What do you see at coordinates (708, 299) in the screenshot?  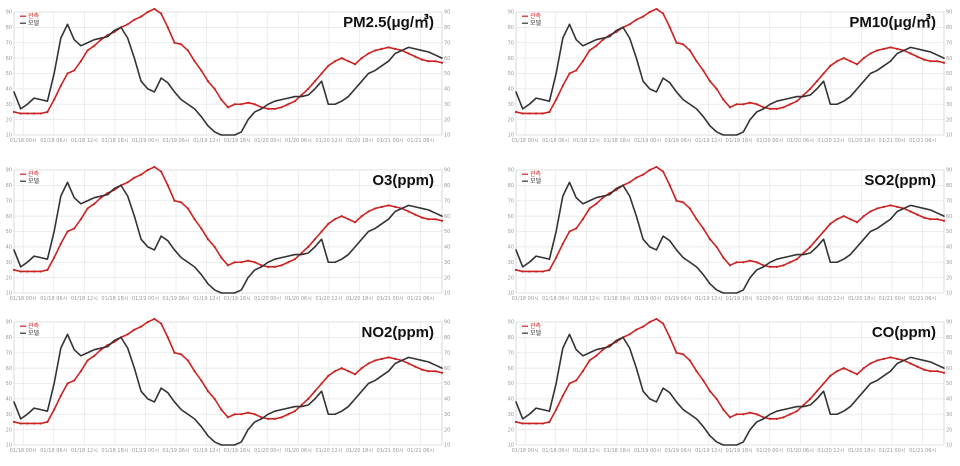 I see `x-tick-label: 01/19 12시` at bounding box center [708, 299].